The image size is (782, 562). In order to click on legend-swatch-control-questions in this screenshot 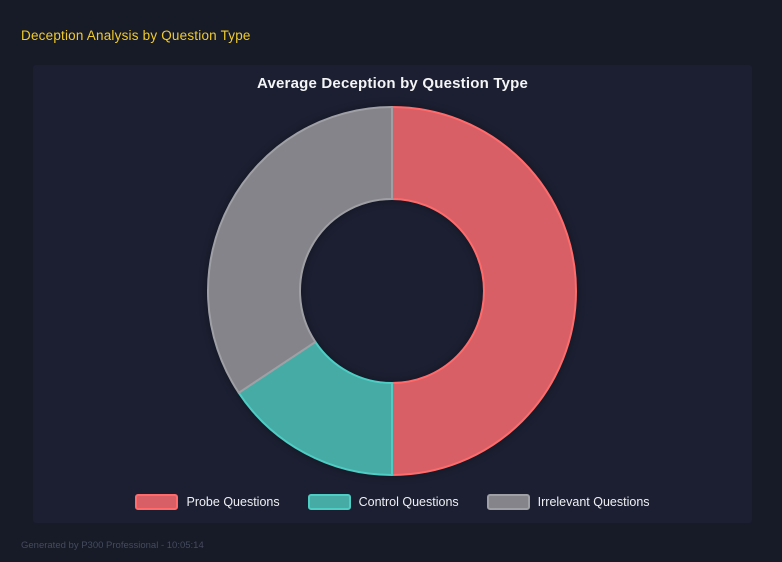, I will do `click(329, 502)`.